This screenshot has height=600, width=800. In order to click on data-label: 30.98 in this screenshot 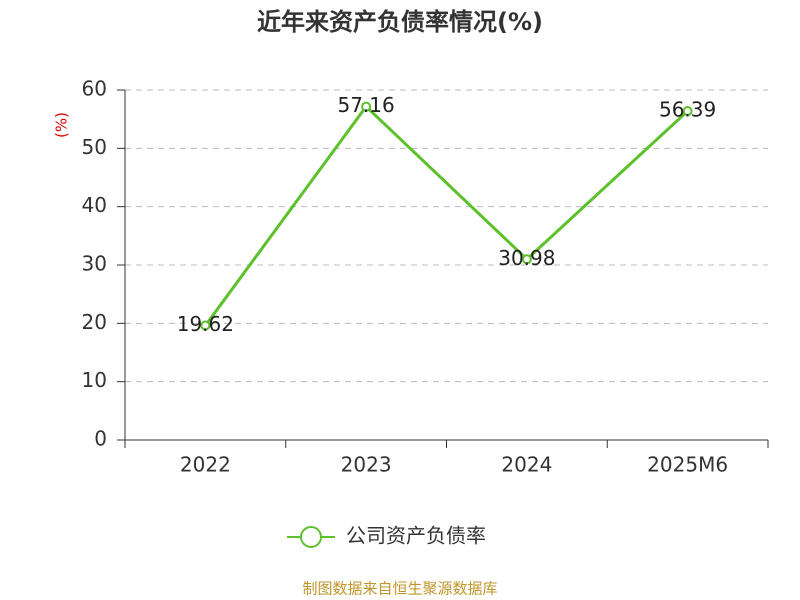, I will do `click(526, 258)`.